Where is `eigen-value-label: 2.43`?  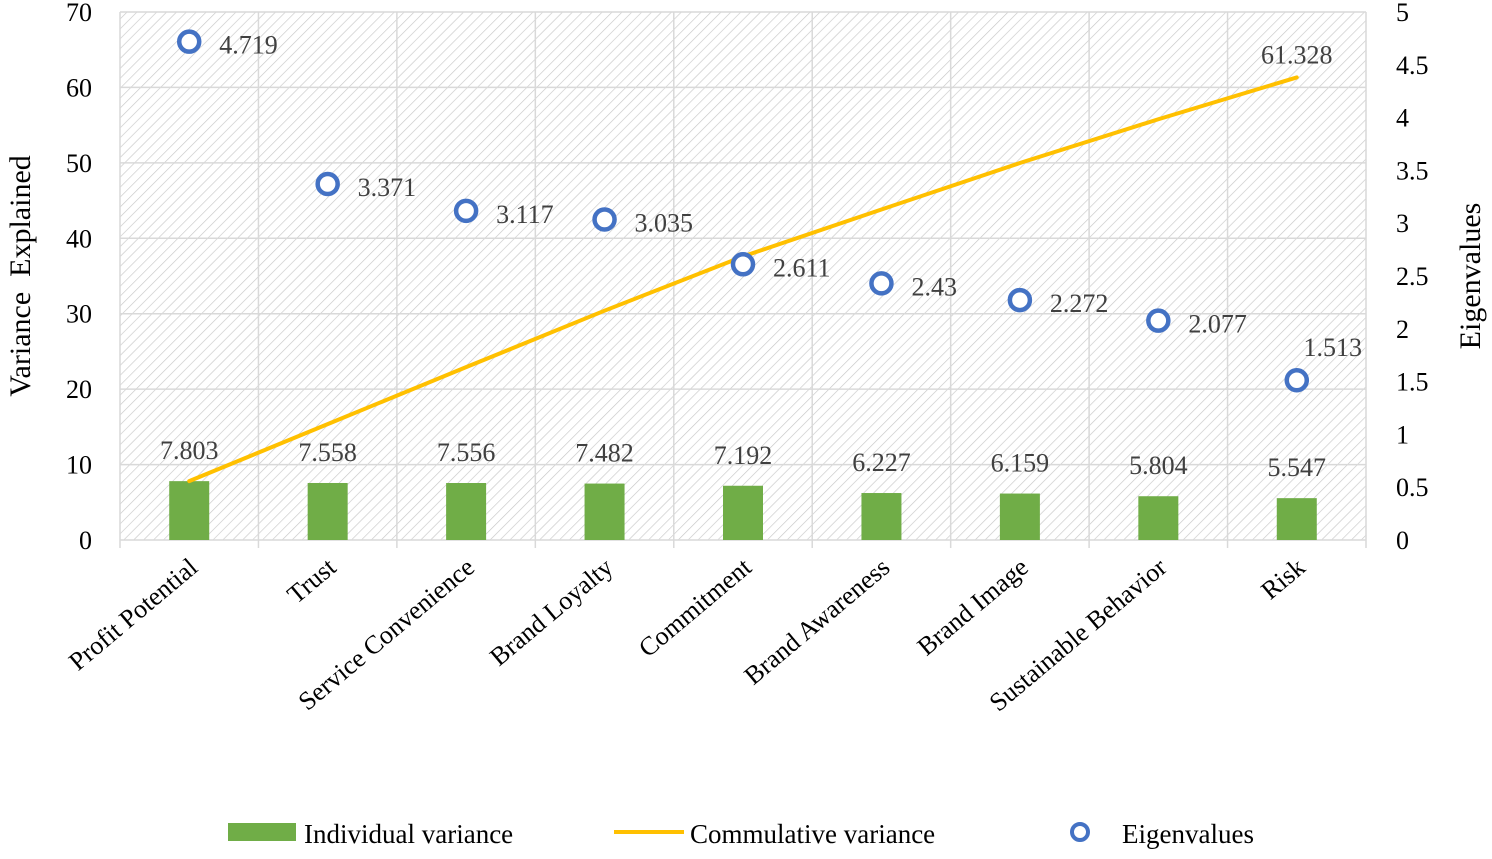
eigen-value-label: 2.43 is located at coordinates (934, 286).